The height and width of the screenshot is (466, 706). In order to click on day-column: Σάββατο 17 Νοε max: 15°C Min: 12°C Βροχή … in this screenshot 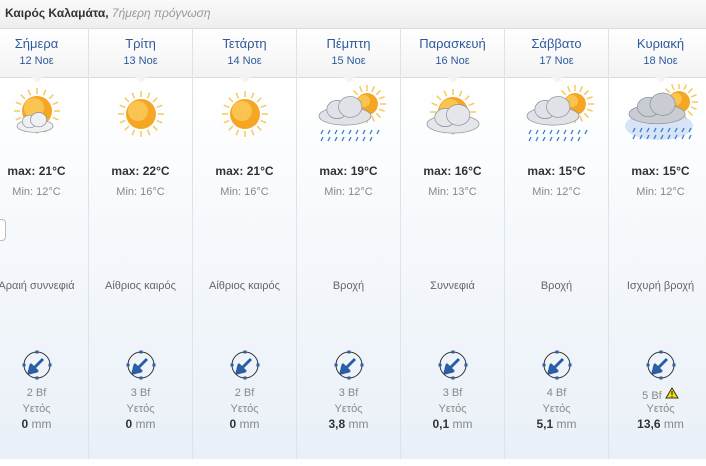, I will do `click(557, 244)`.